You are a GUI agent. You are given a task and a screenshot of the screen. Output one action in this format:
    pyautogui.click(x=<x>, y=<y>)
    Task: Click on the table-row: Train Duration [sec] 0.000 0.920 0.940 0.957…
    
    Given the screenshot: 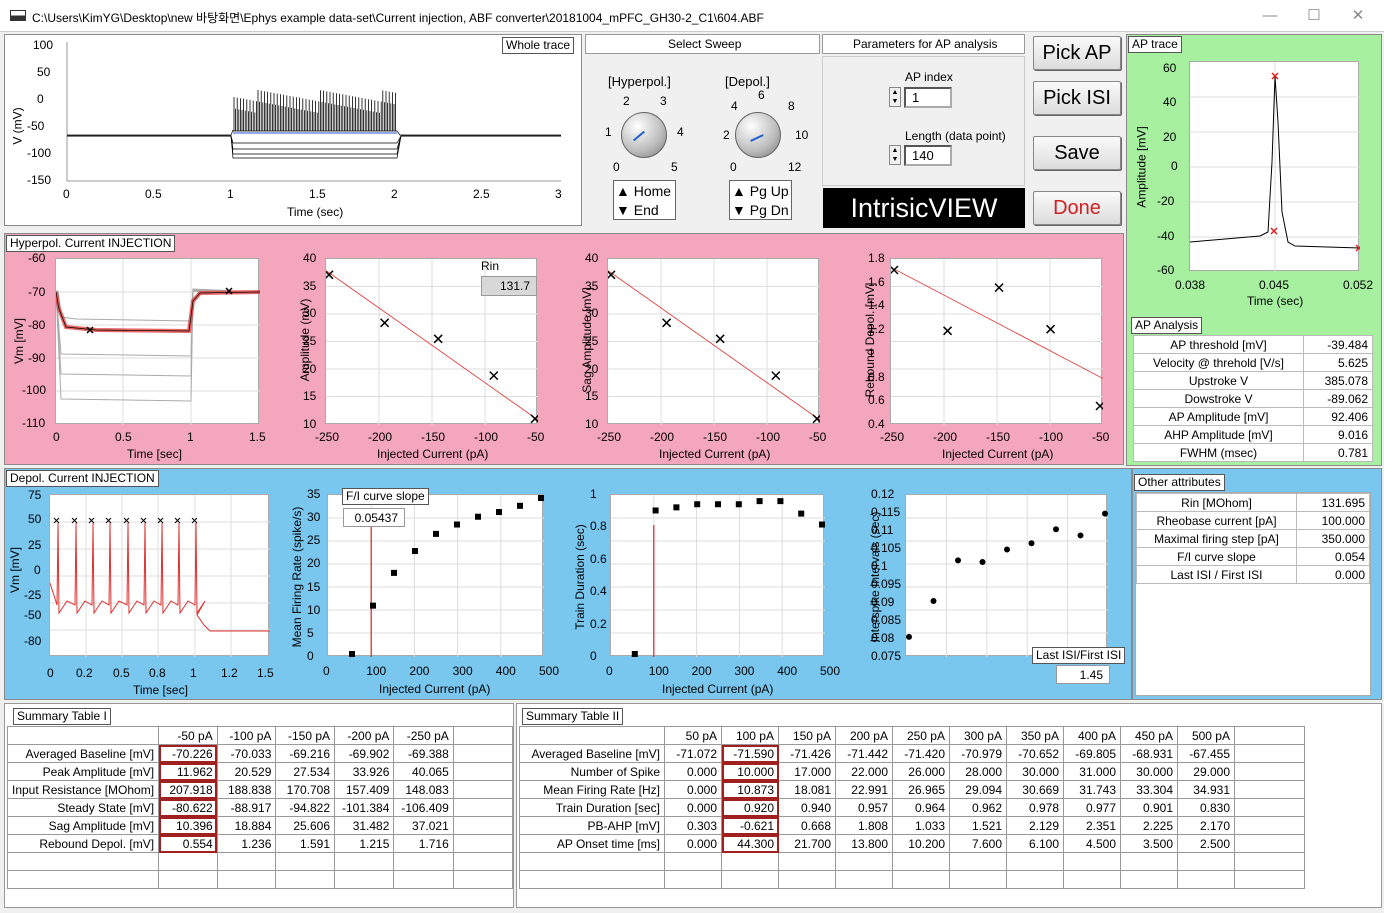 What is the action you would take?
    pyautogui.click(x=912, y=807)
    